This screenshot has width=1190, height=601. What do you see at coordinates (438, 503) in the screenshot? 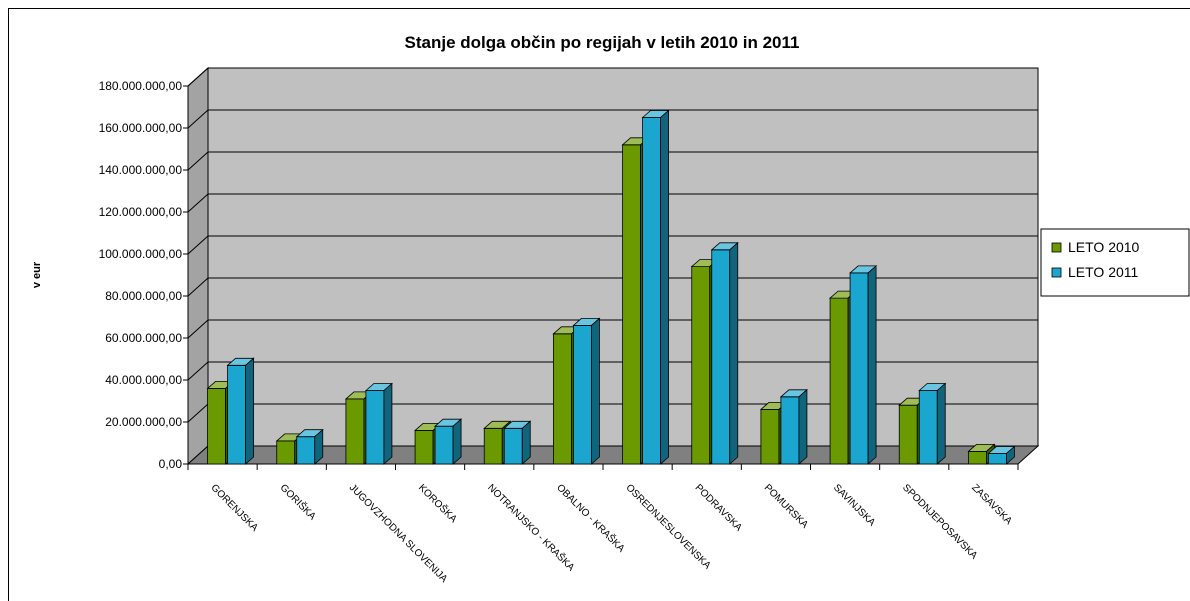
I see `x-tick-label: KOROŠKA` at bounding box center [438, 503].